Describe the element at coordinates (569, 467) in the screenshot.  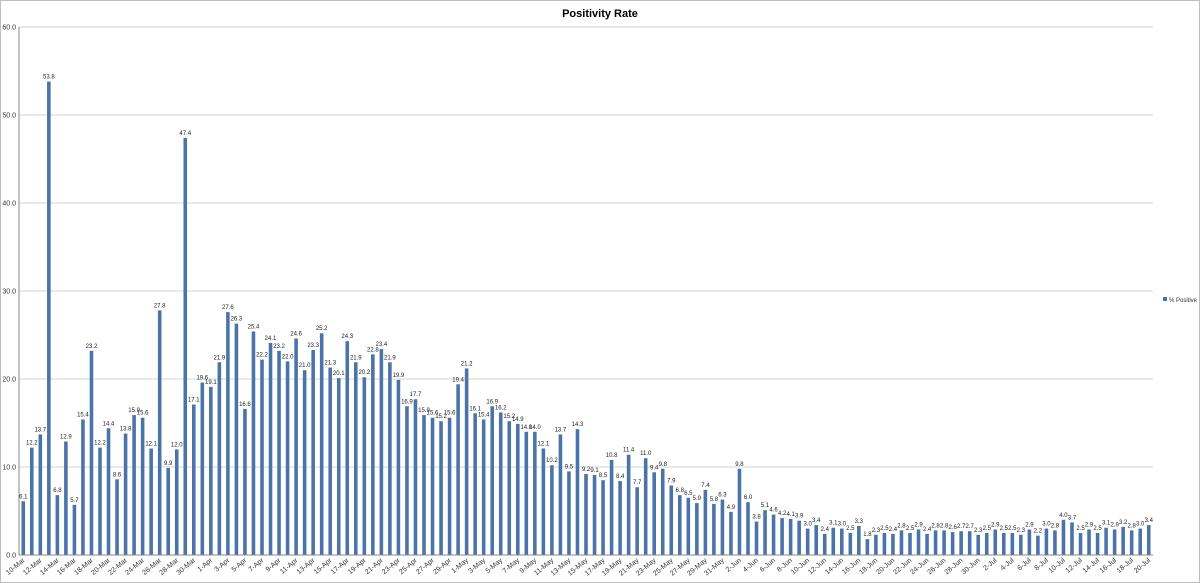
I see `data-label: 9.5` at that location.